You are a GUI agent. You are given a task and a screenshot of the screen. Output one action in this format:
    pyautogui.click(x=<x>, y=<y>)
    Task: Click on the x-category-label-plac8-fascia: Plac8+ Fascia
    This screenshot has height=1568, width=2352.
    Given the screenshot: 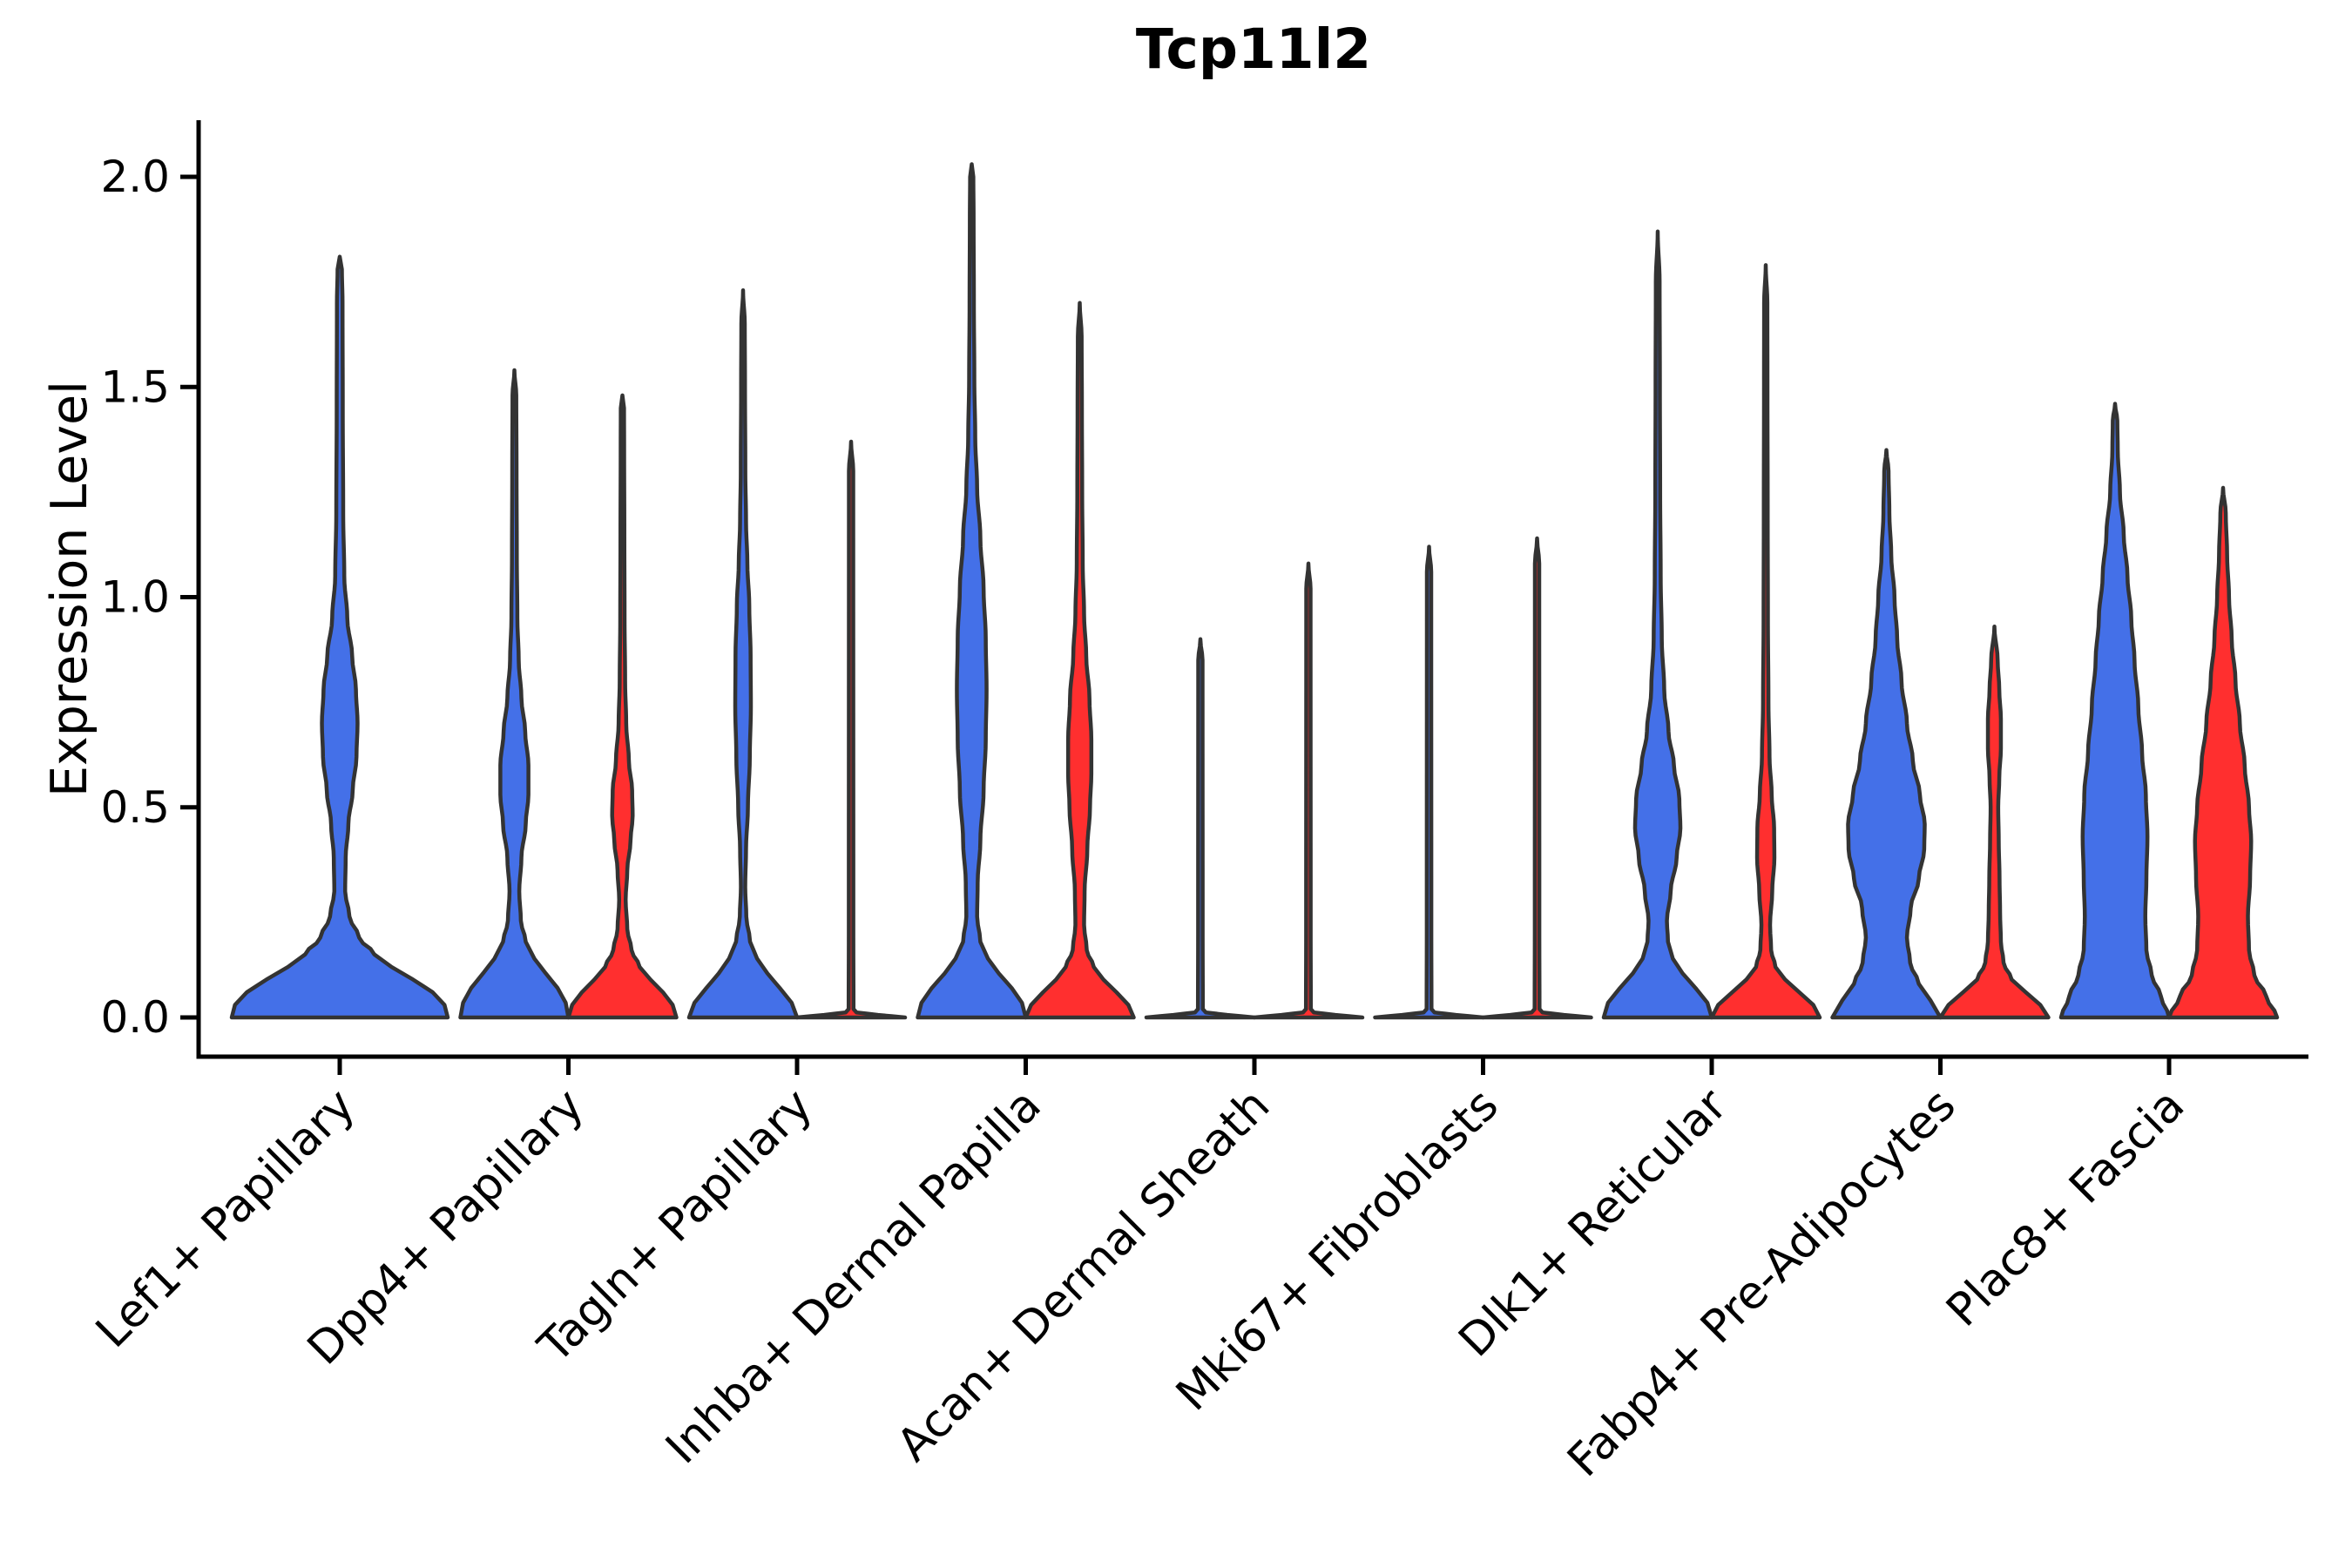 What is the action you would take?
    pyautogui.click(x=2065, y=1208)
    